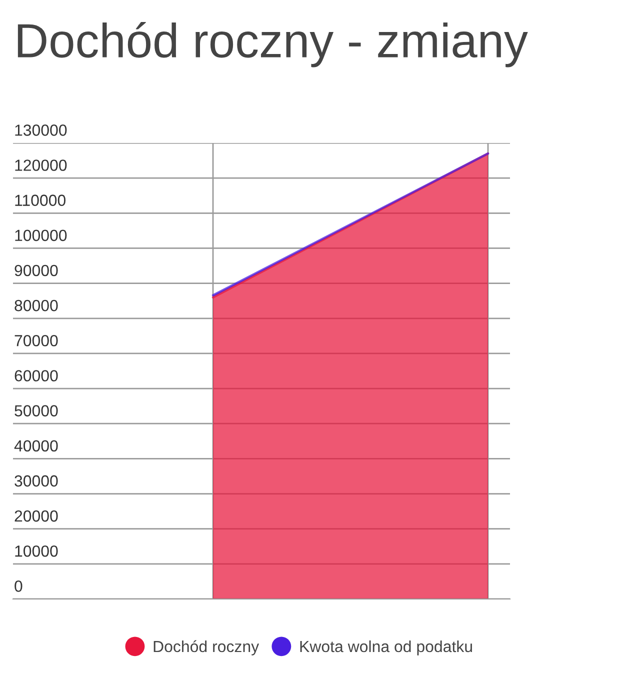  I want to click on y-tick-label: 20000, so click(36, 516).